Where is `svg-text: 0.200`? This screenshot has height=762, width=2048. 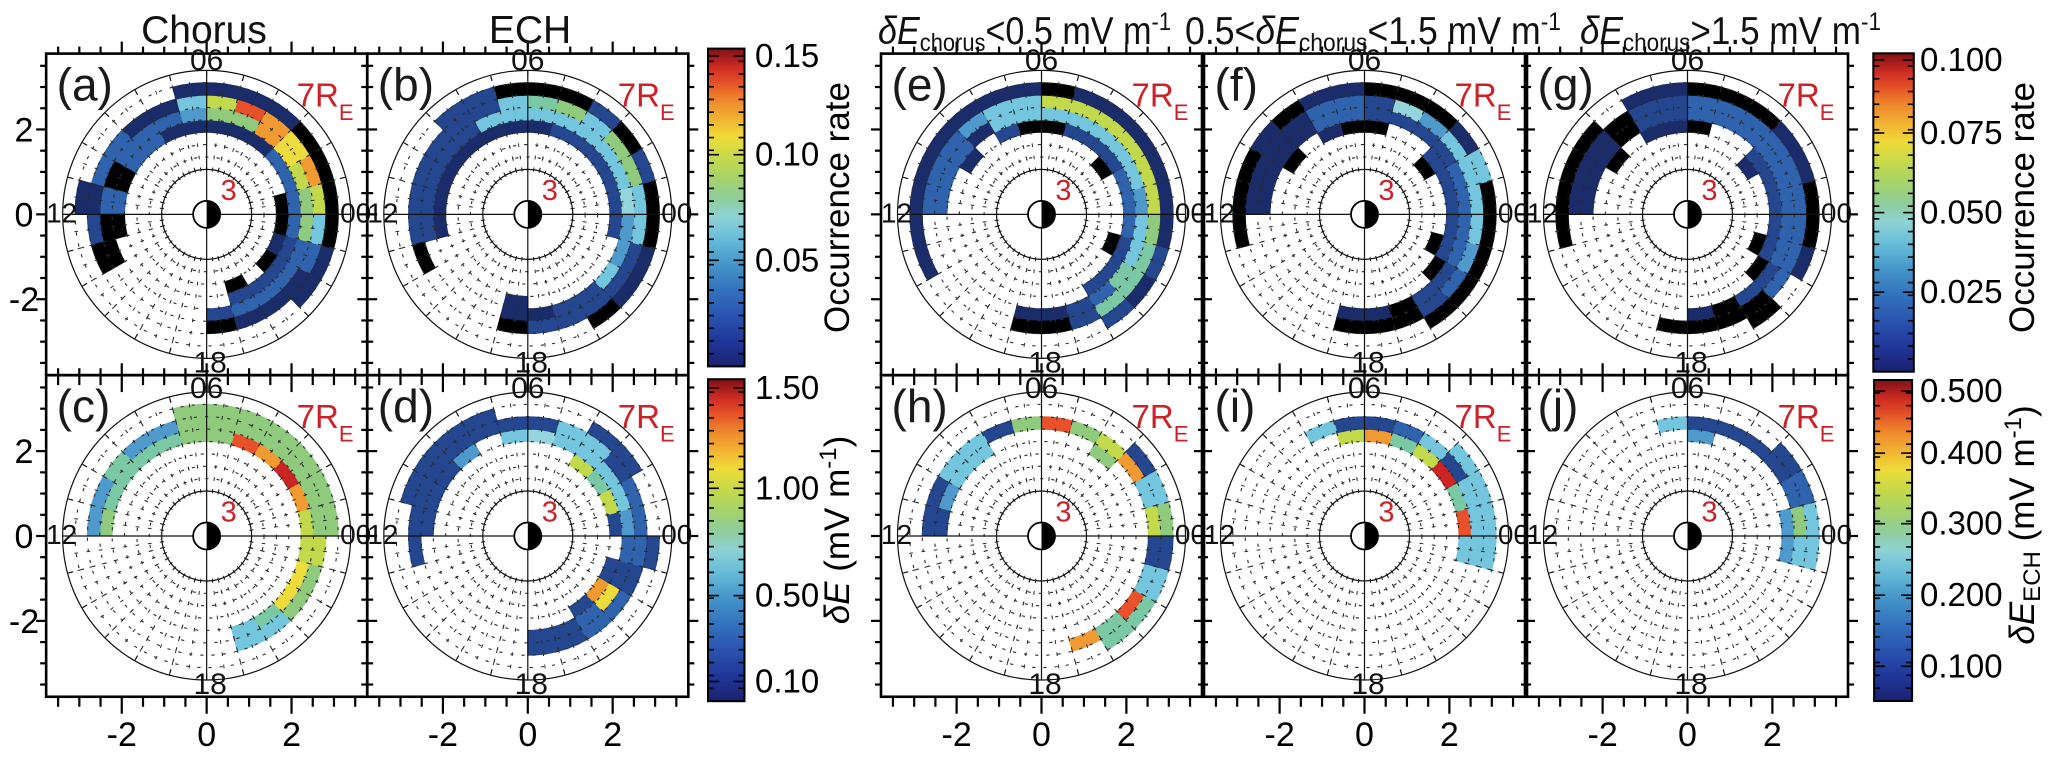 svg-text: 0.200 is located at coordinates (1961, 594).